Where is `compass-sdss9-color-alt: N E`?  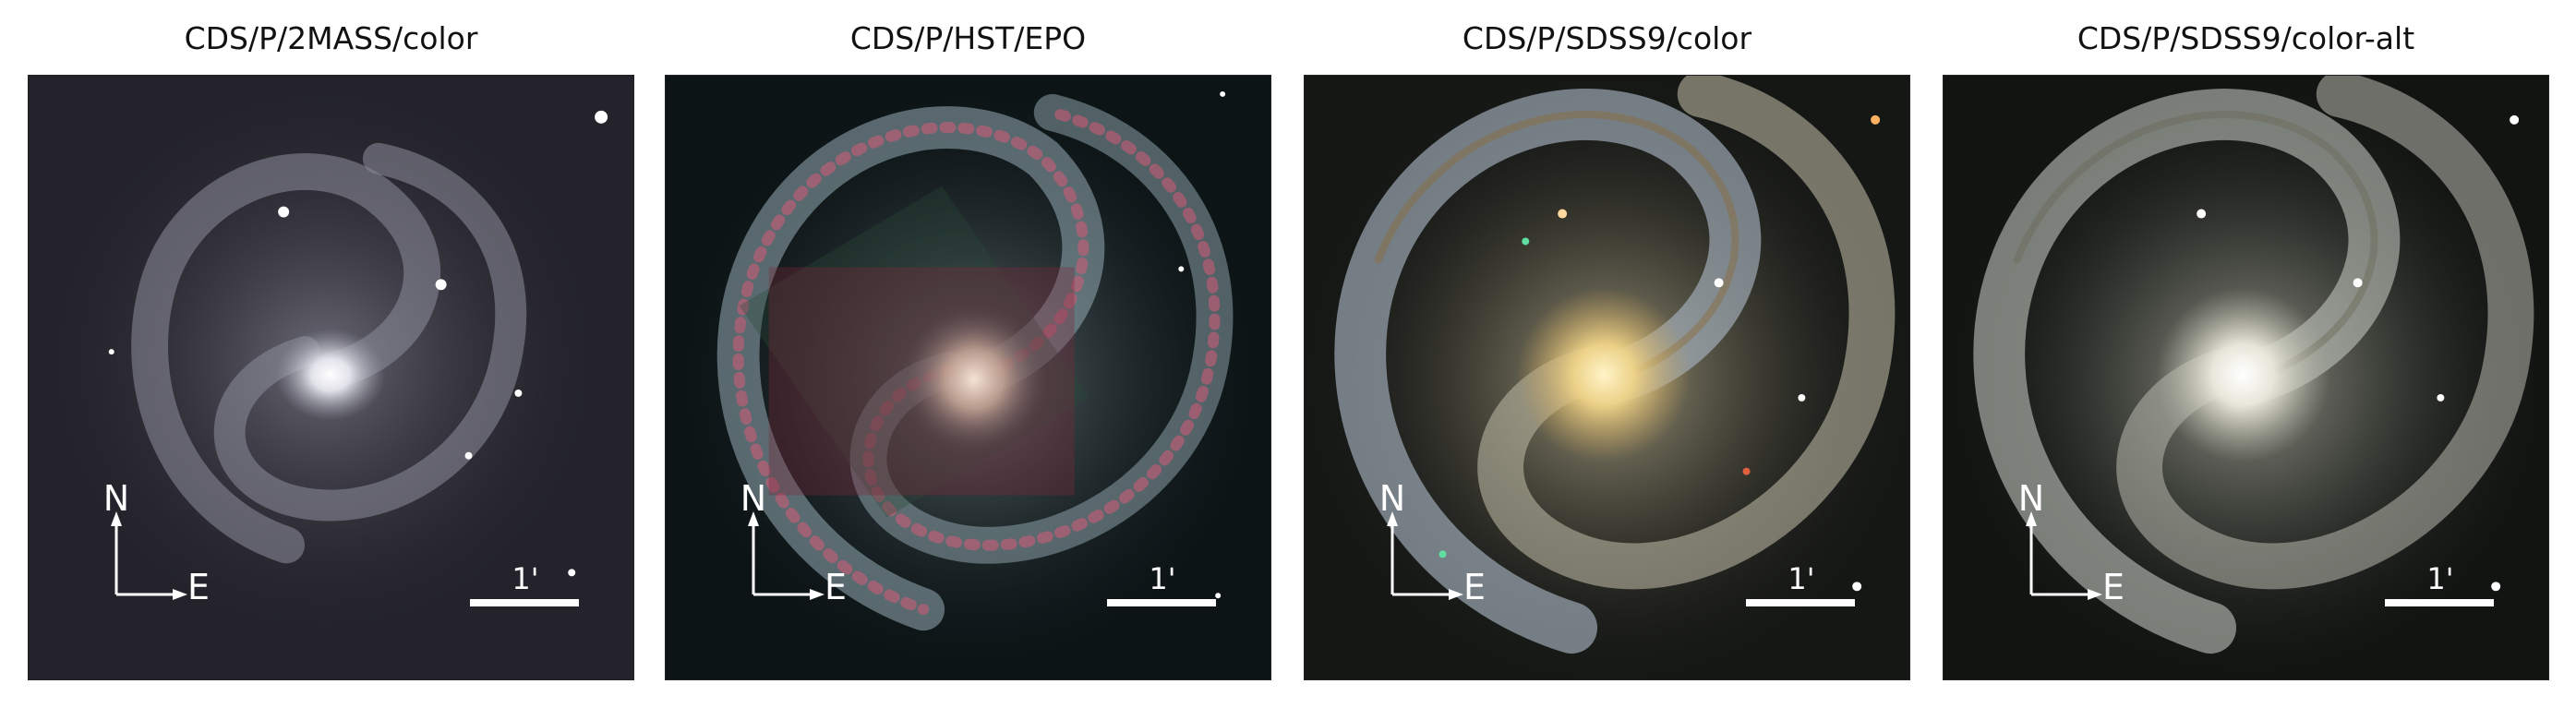
compass-sdss9-color-alt: N E is located at coordinates (2091, 544).